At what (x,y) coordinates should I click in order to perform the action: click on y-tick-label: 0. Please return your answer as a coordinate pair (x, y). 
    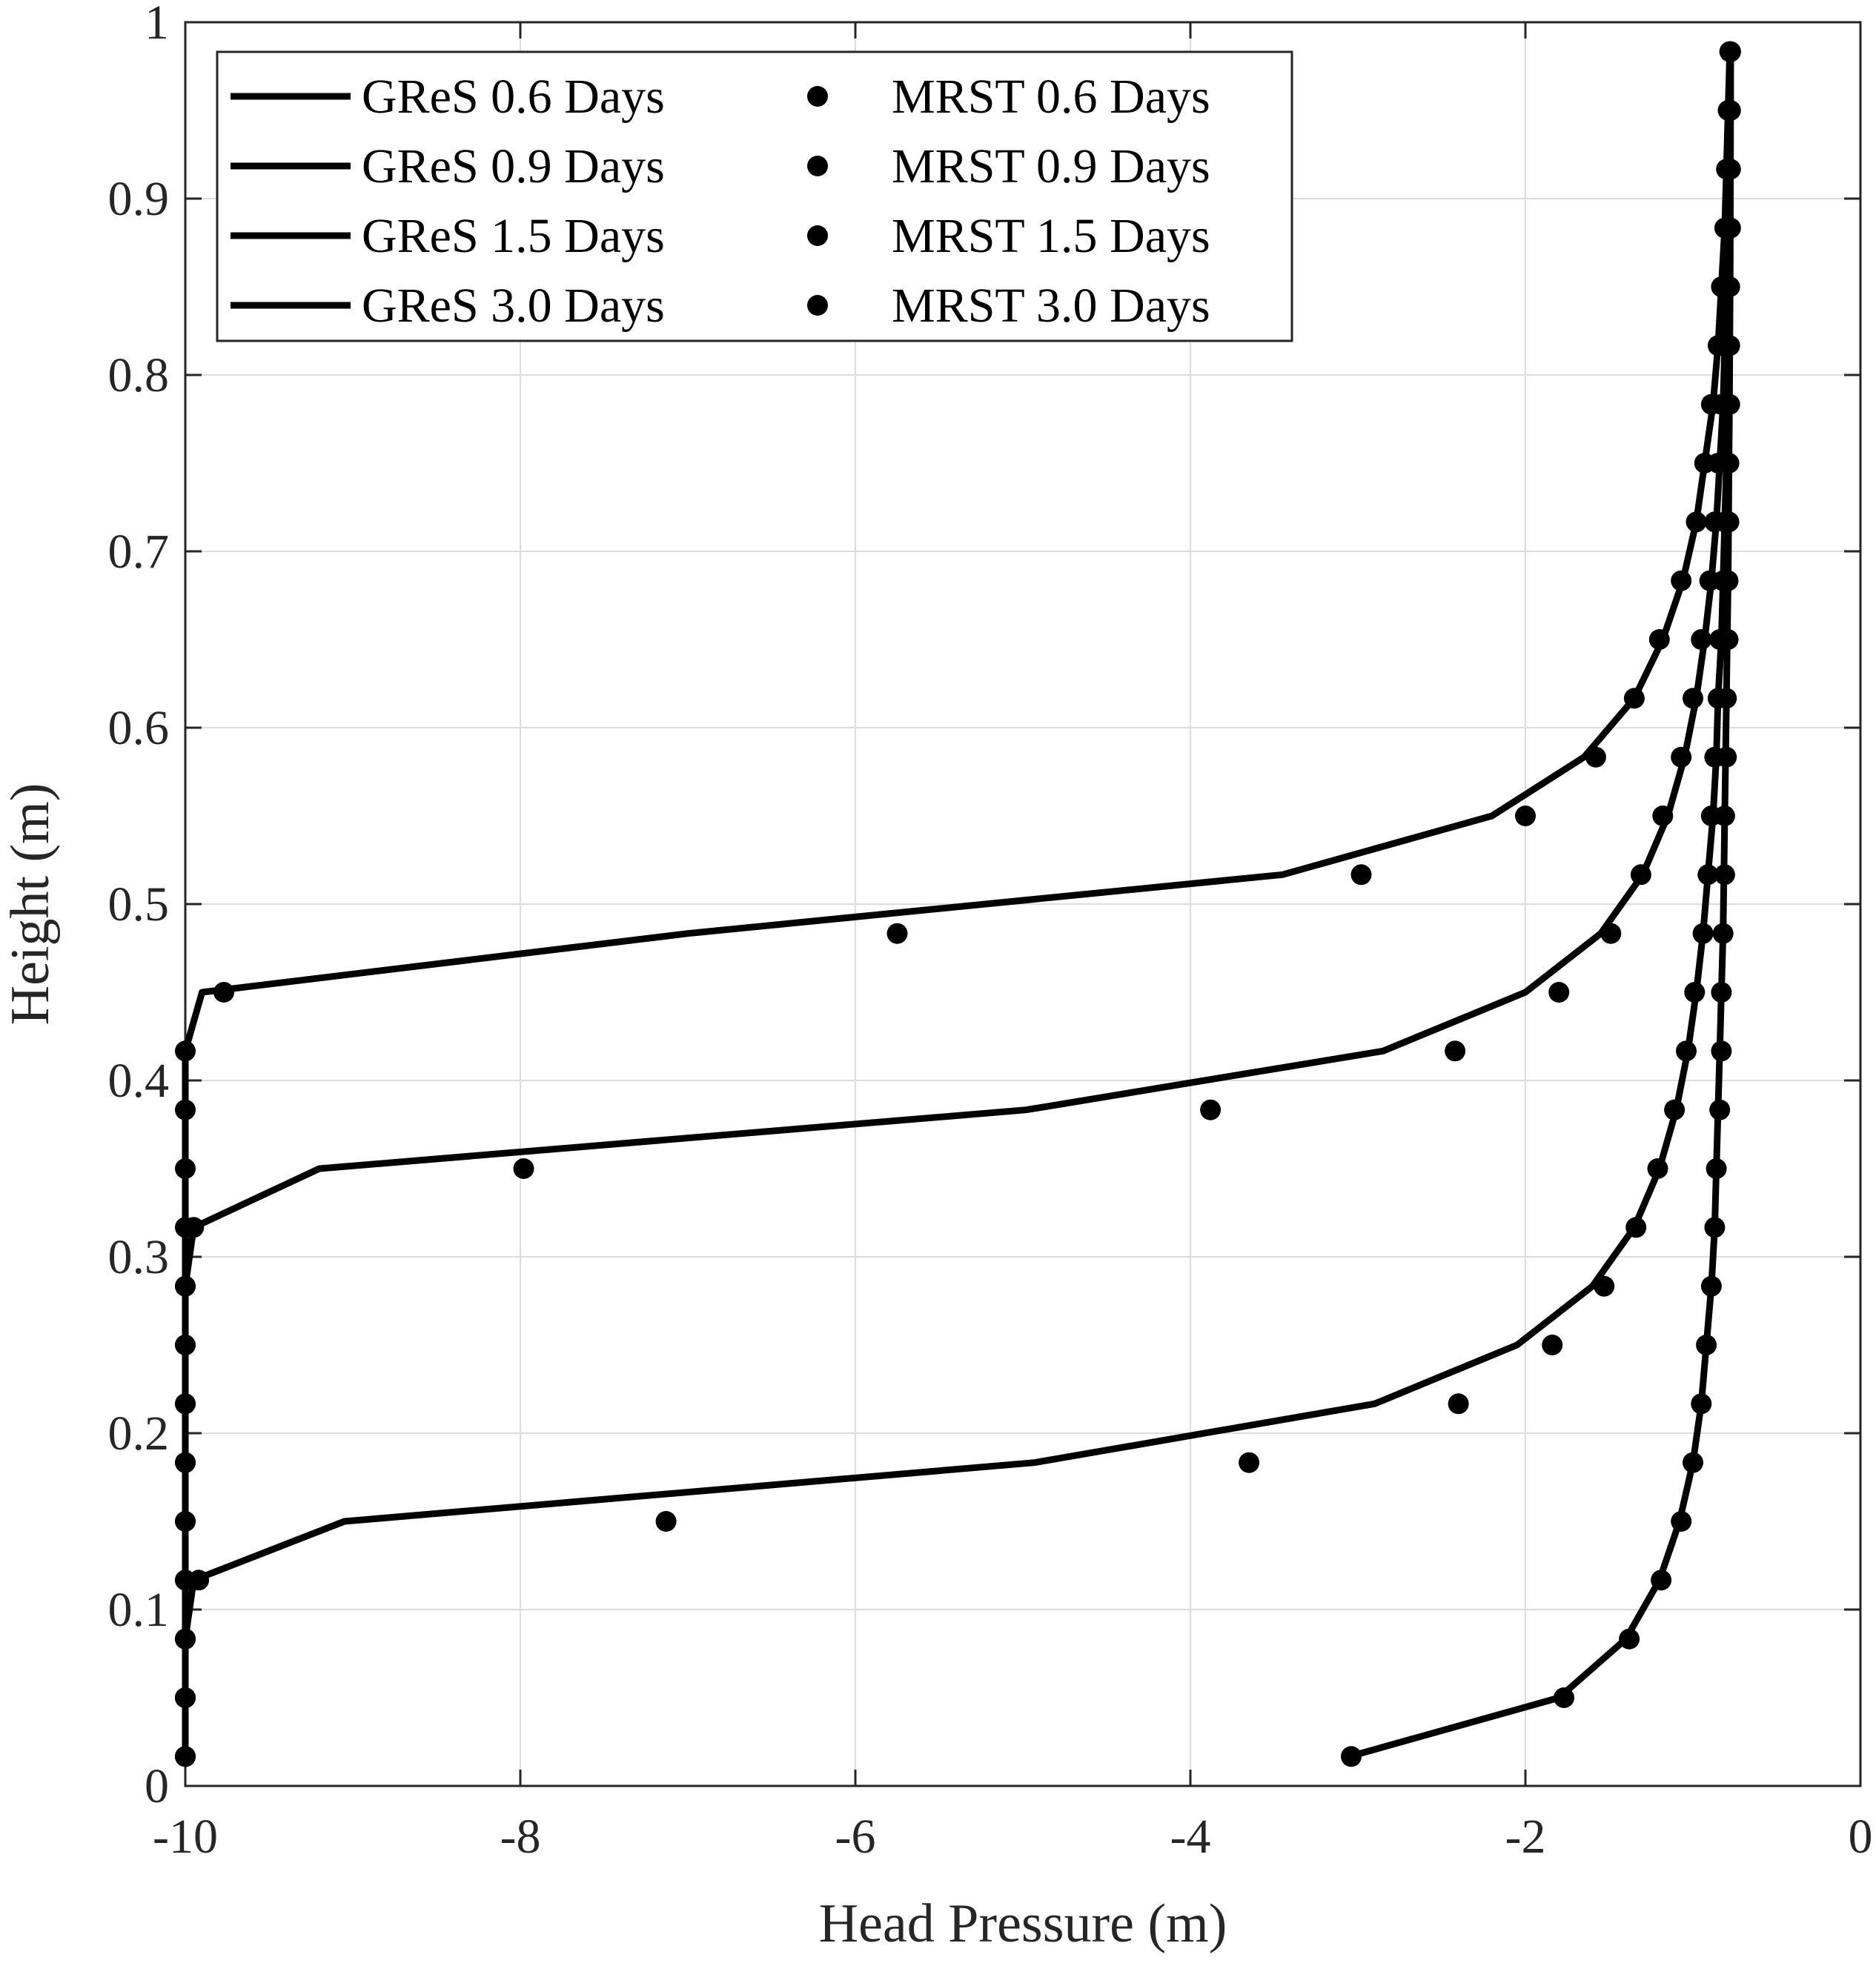
    Looking at the image, I should click on (157, 1786).